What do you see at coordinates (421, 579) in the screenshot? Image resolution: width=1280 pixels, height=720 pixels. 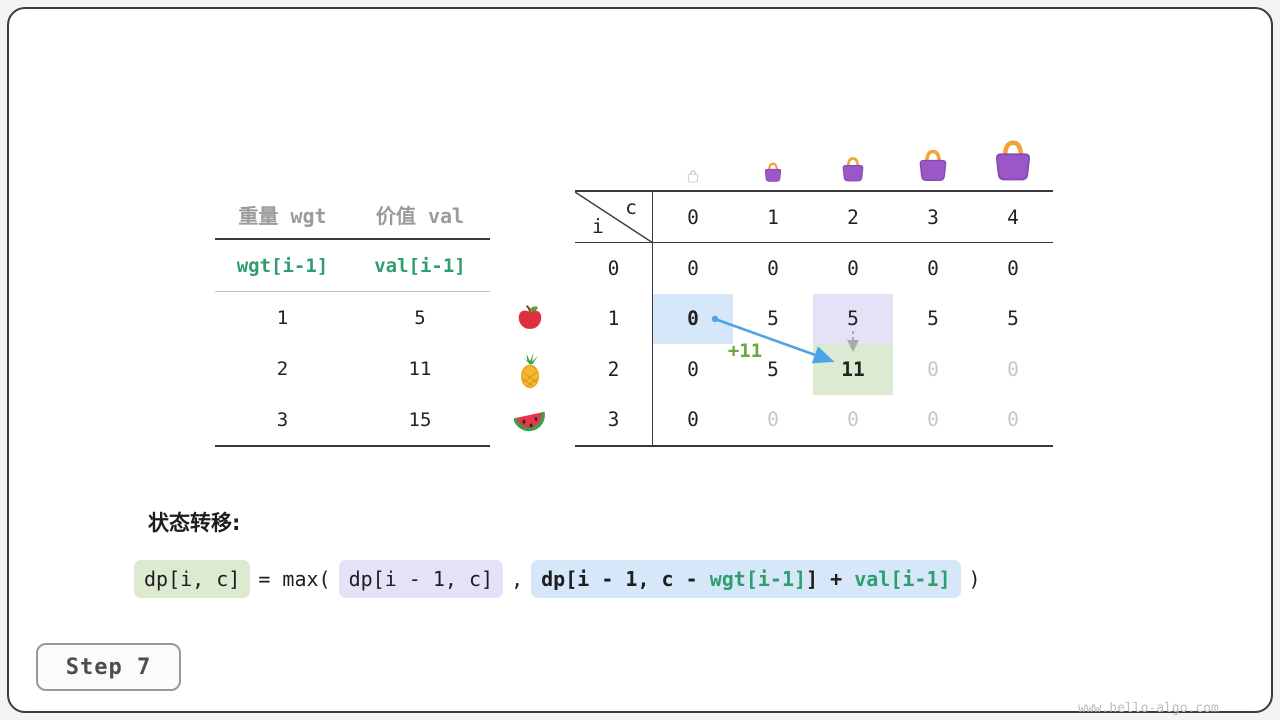 I see `formula-dp-skip: dp[i - 1, c]` at bounding box center [421, 579].